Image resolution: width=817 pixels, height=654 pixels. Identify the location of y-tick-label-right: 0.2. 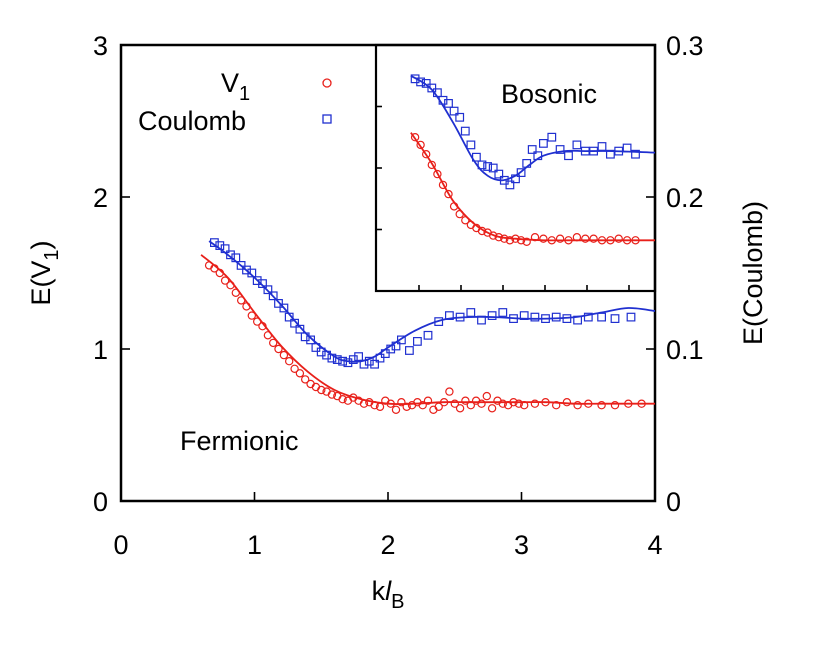
(685, 198).